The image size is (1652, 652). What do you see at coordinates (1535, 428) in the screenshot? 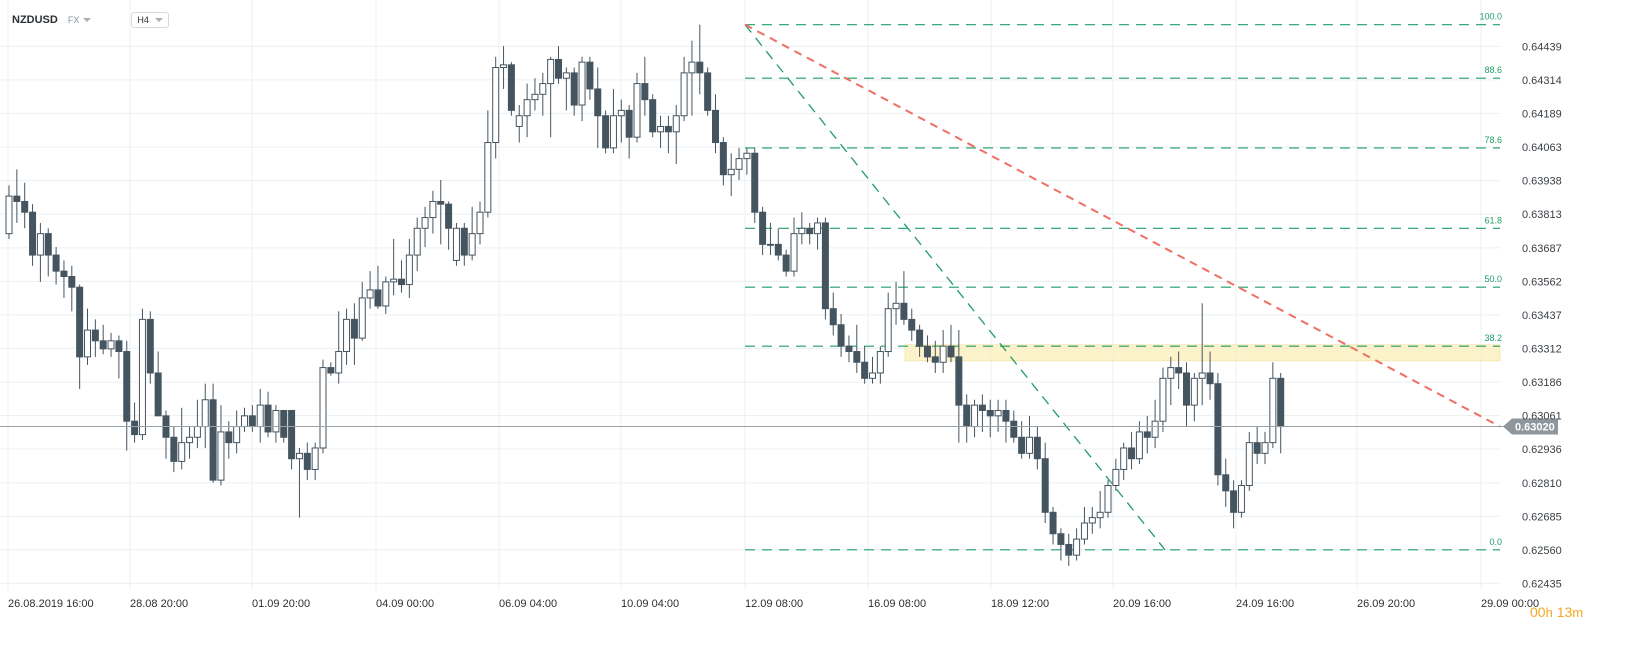
I see `price-tag-label: 0.63020` at bounding box center [1535, 428].